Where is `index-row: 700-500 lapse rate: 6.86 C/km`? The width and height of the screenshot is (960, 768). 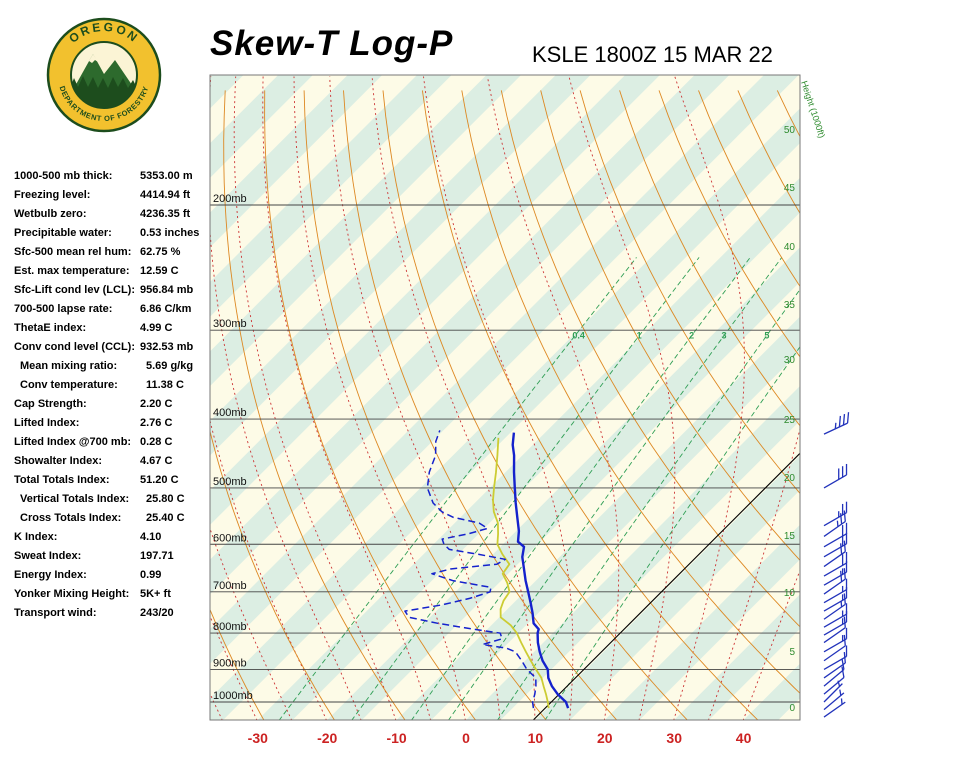
index-row: 700-500 lapse rate: 6.86 C/km is located at coordinates (113, 308).